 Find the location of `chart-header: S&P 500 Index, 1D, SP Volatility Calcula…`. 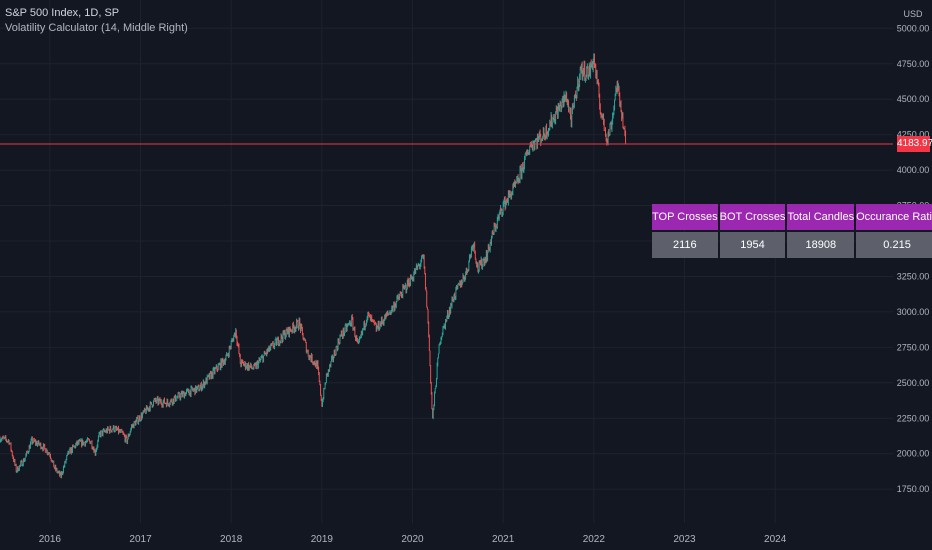

chart-header: S&P 500 Index, 1D, SP Volatility Calcula… is located at coordinates (96, 21).